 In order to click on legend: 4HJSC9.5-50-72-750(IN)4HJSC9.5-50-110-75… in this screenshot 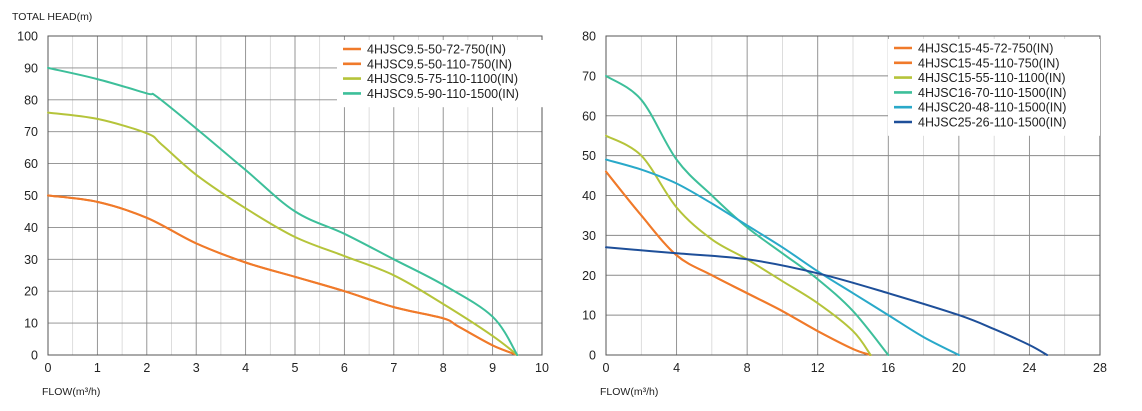, I will do `click(441, 74)`.